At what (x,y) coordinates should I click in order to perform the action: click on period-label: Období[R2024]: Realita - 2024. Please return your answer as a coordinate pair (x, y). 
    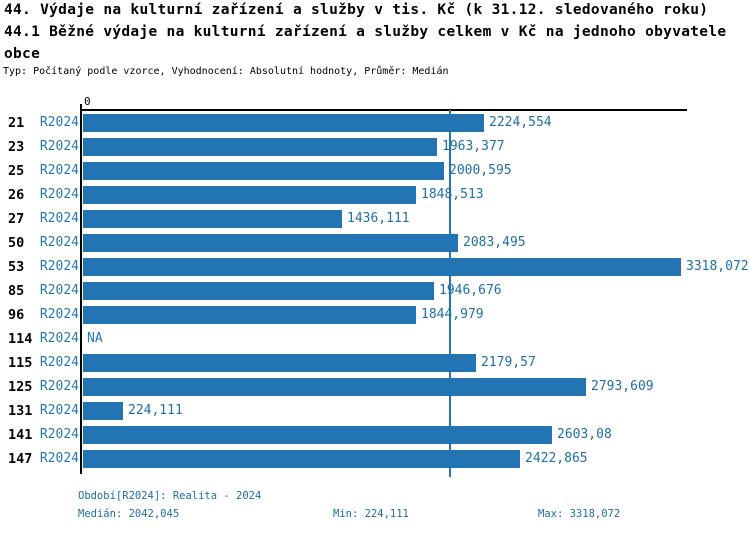
    Looking at the image, I should click on (170, 496).